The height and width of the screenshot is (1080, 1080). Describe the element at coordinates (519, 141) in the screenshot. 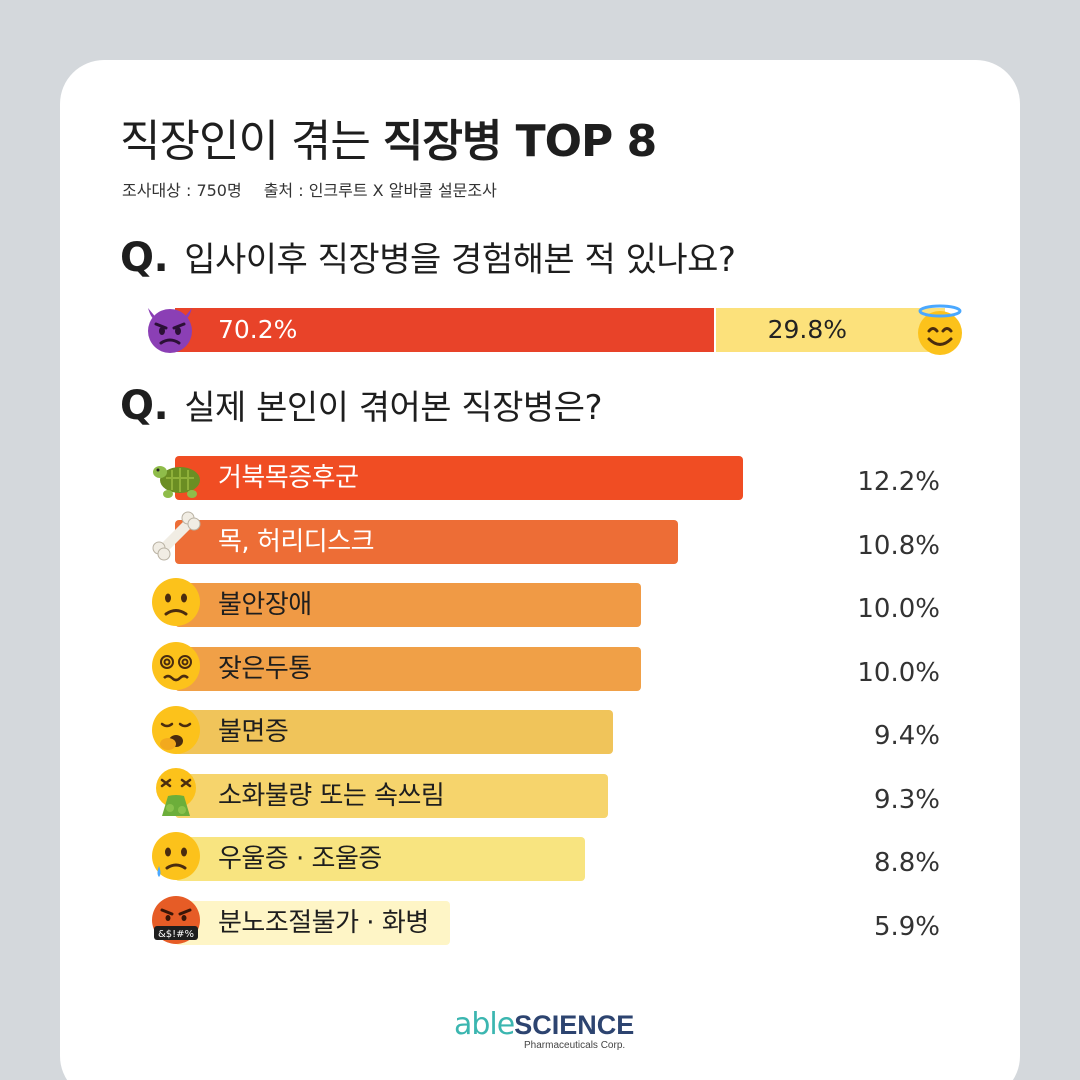

I see `title-bold: 직장병 TOP 8` at that location.